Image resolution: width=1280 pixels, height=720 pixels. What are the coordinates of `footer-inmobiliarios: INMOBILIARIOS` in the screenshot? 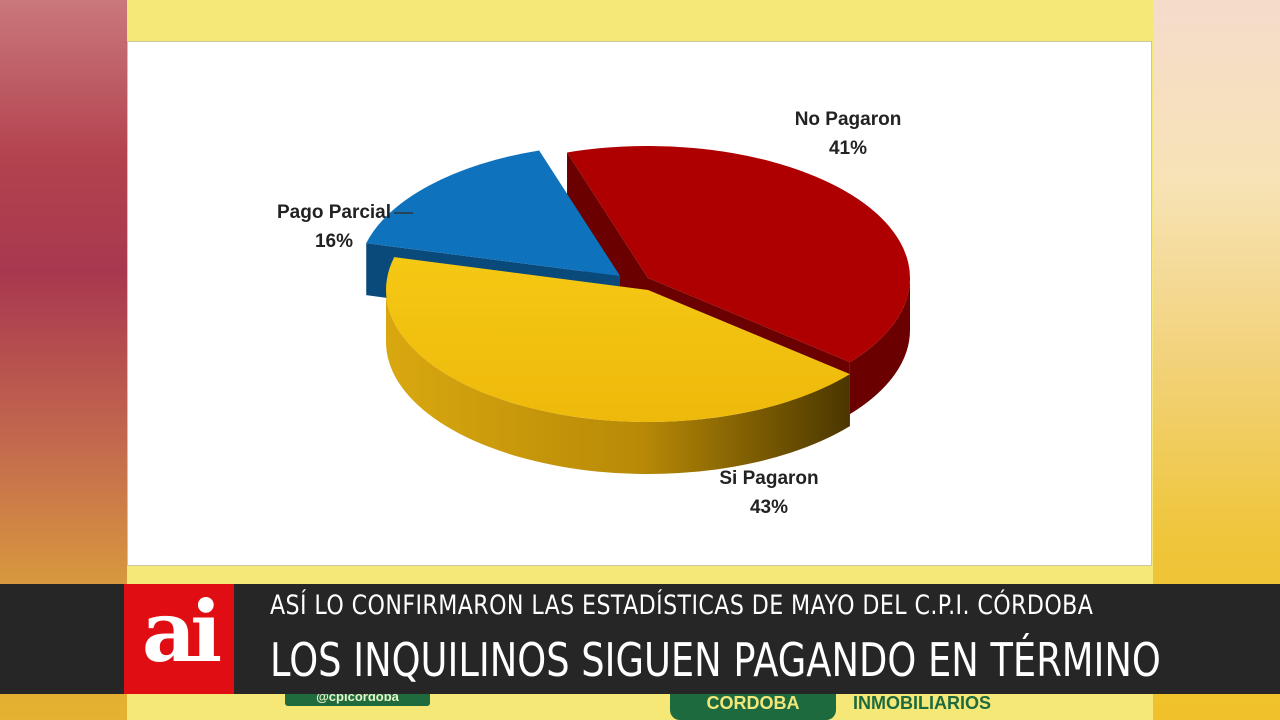 It's located at (922, 703).